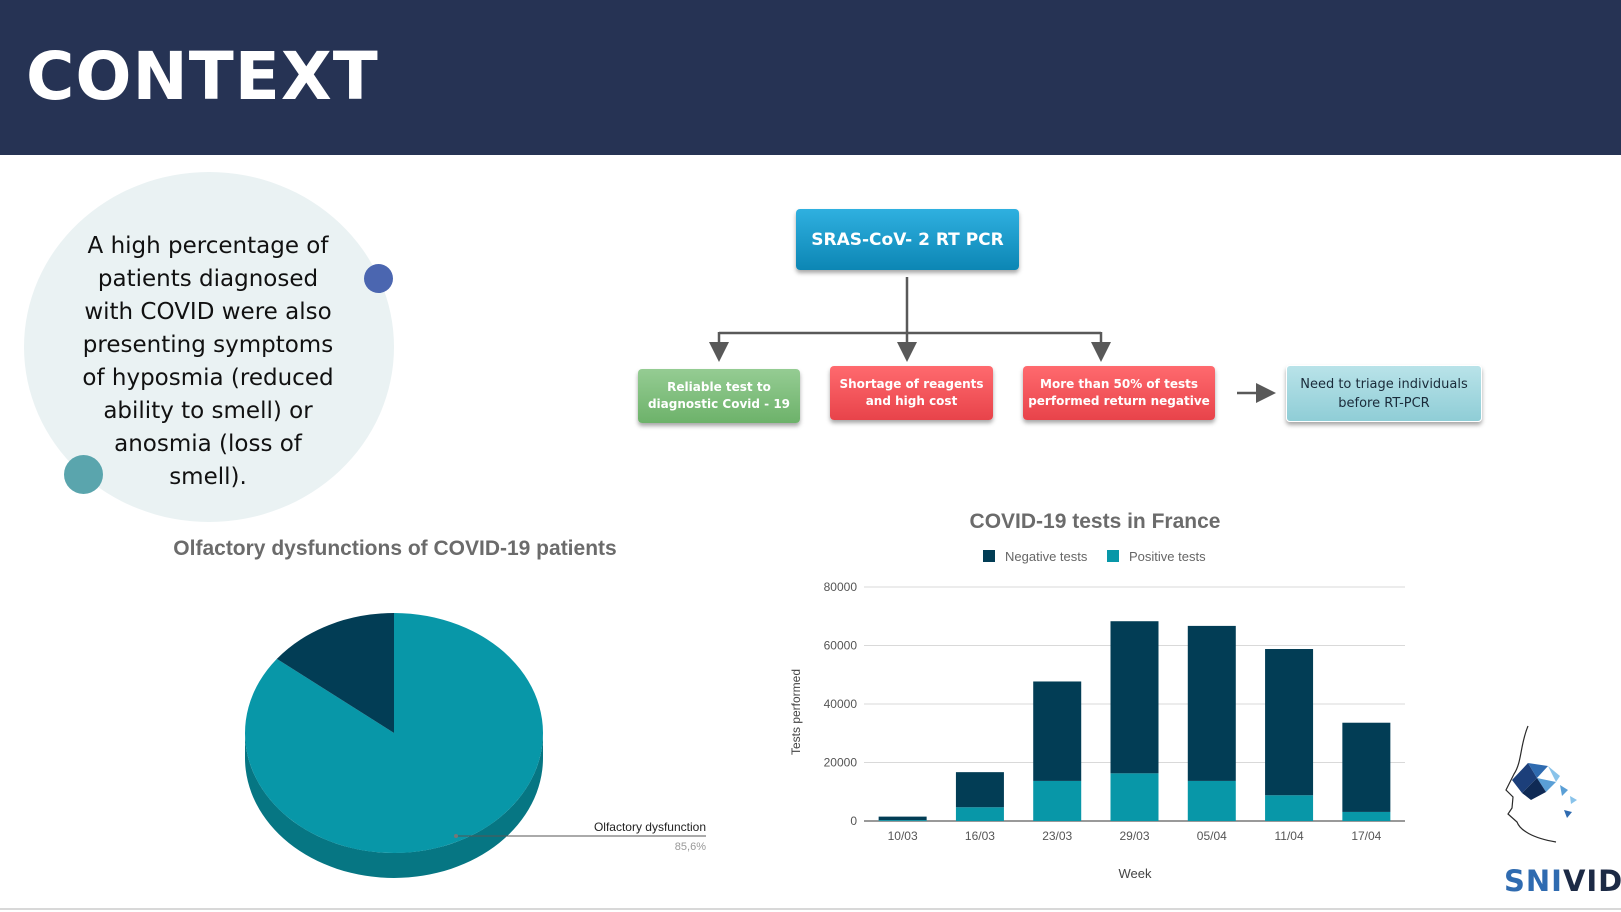 This screenshot has height=912, width=1621. I want to click on pie-leader-dot, so click(456, 836).